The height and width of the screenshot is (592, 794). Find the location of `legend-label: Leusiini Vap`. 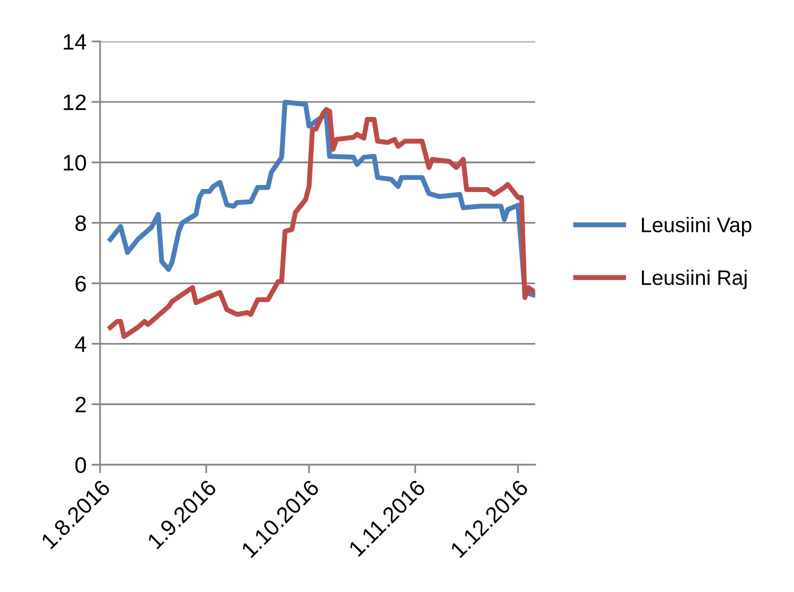

legend-label: Leusiini Vap is located at coordinates (697, 226).